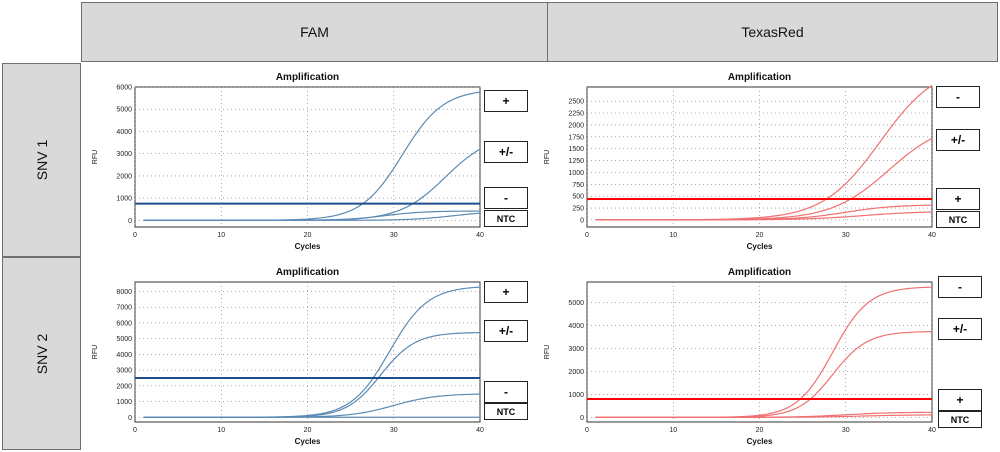  I want to click on row-header-snv2: SNV 2, so click(41, 353).